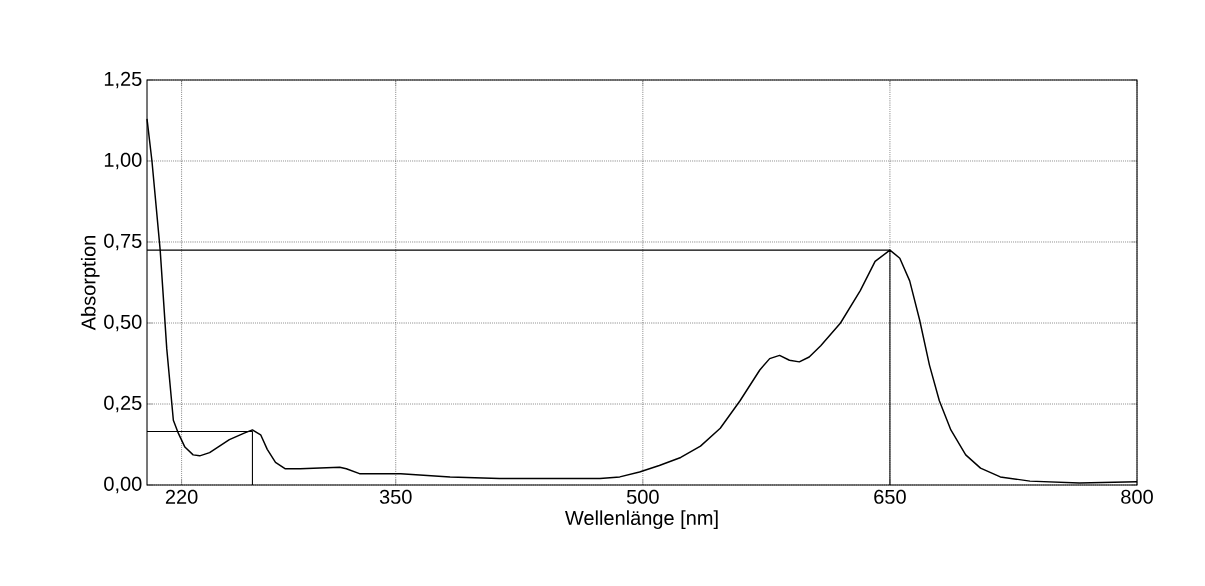 This screenshot has width=1205, height=586. Describe the element at coordinates (123, 80) in the screenshot. I see `y-tick-label: 1,25` at that location.